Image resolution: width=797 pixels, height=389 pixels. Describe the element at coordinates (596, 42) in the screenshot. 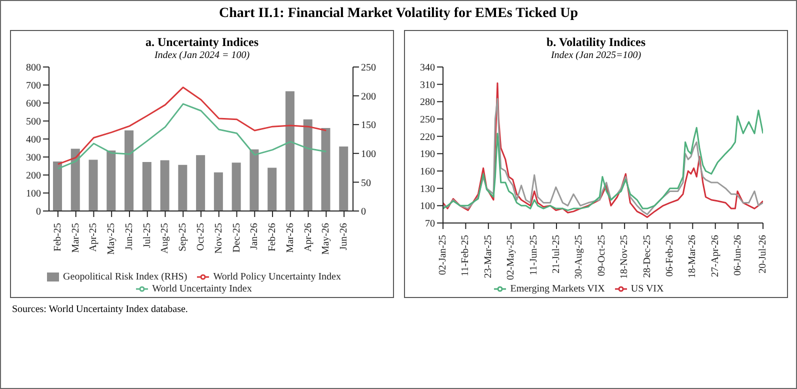

I see `chart-title: b. Volatility Indices` at that location.